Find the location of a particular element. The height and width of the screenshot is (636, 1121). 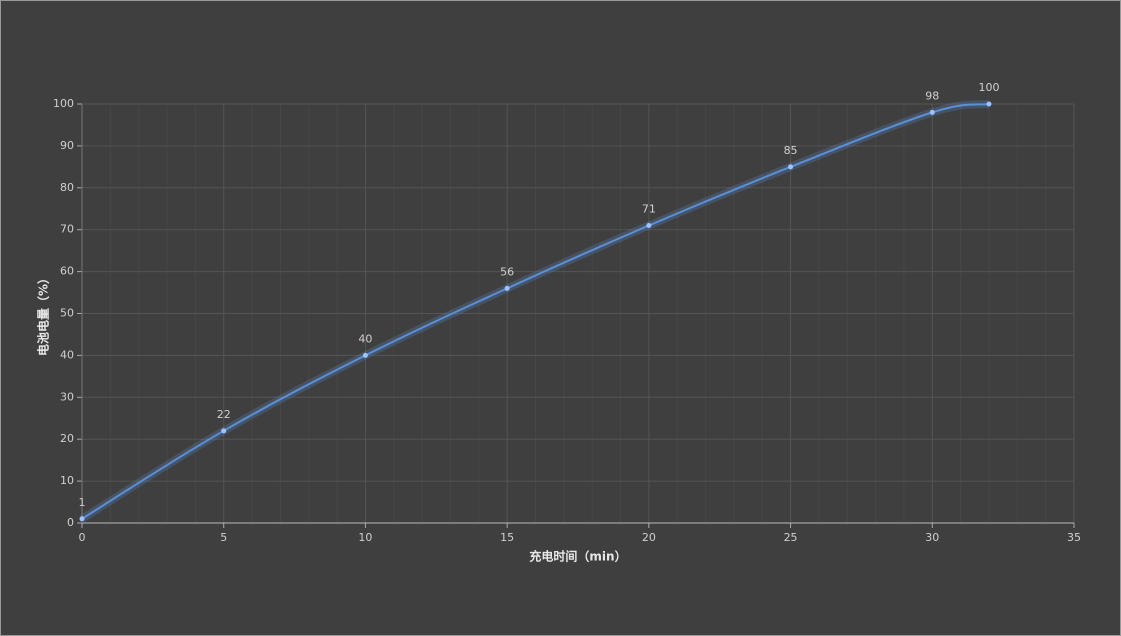

y-tick-label: 0 is located at coordinates (70, 522).